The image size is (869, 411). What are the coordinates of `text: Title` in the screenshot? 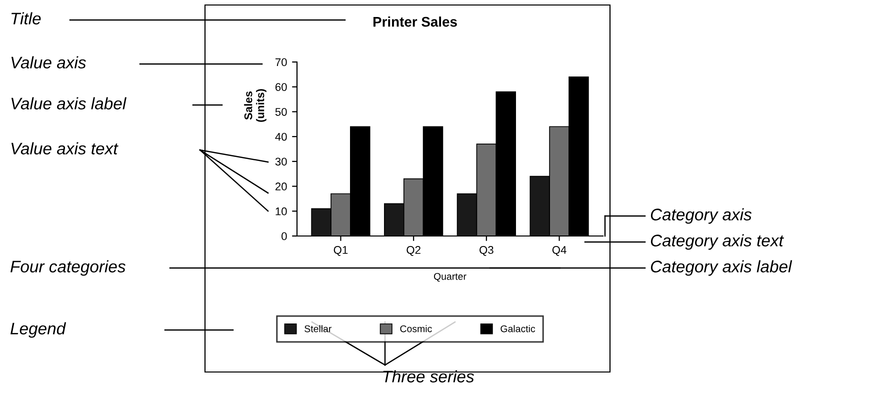 It's located at (26, 18).